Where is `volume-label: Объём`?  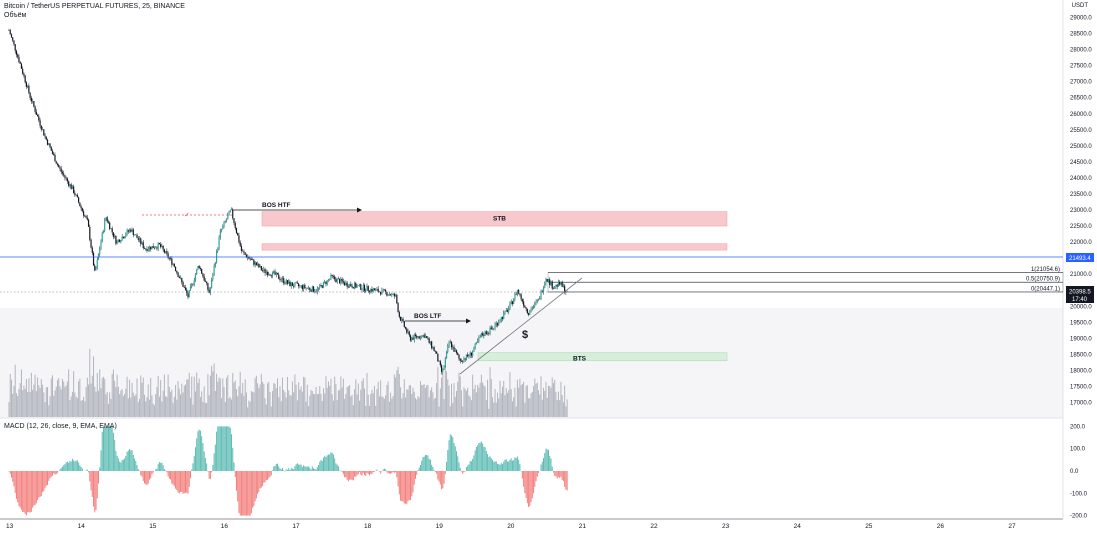
volume-label: Объём is located at coordinates (15, 15).